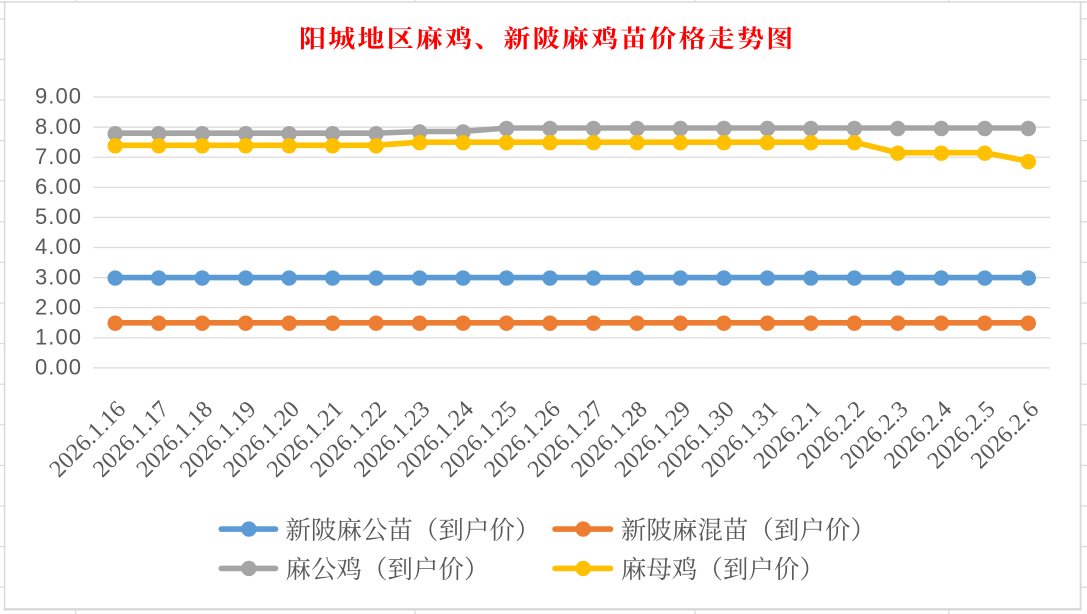 The height and width of the screenshot is (614, 1087). I want to click on svg-text: 1.00, so click(58, 337).